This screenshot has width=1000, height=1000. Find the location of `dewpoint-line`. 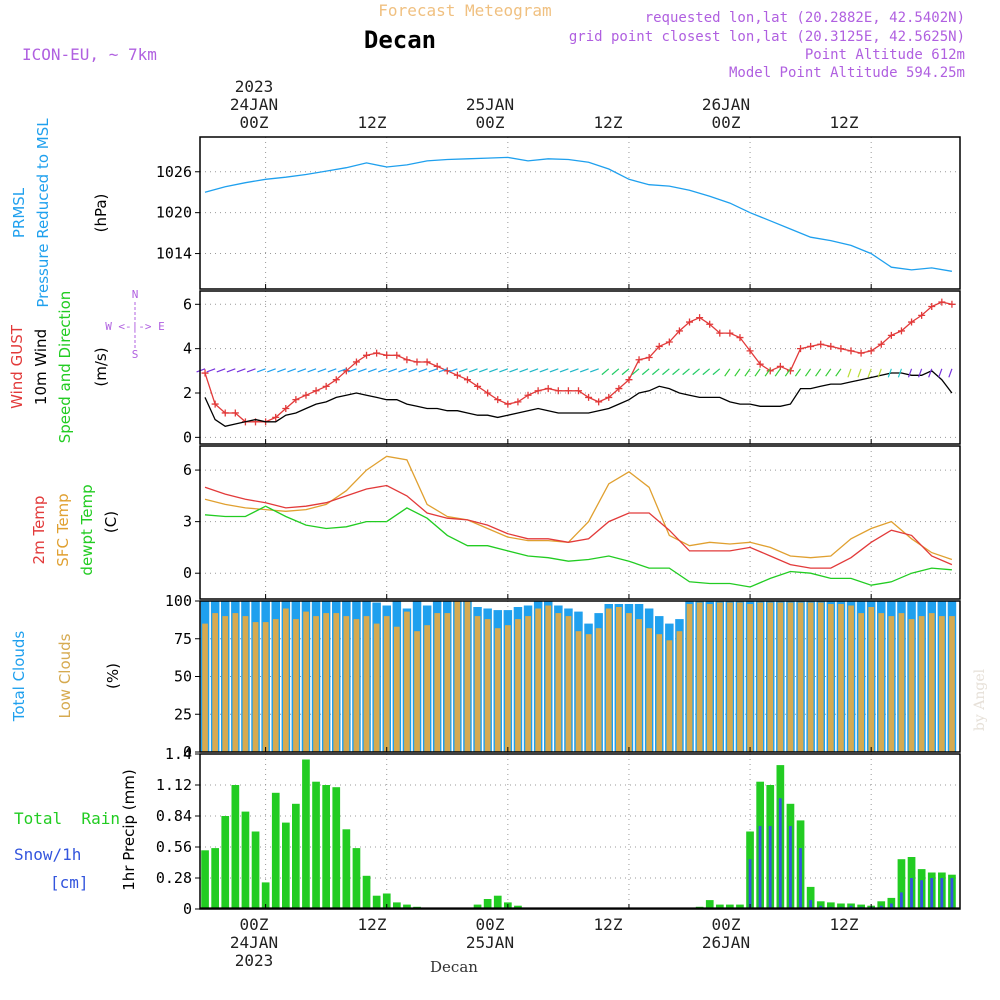

dewpoint-line is located at coordinates (578, 546).